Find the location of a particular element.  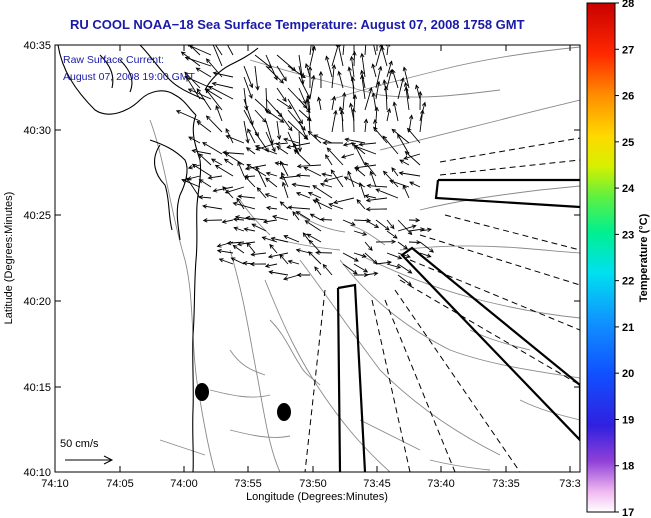

y-tick-label: 40:10 is located at coordinates (37, 473).